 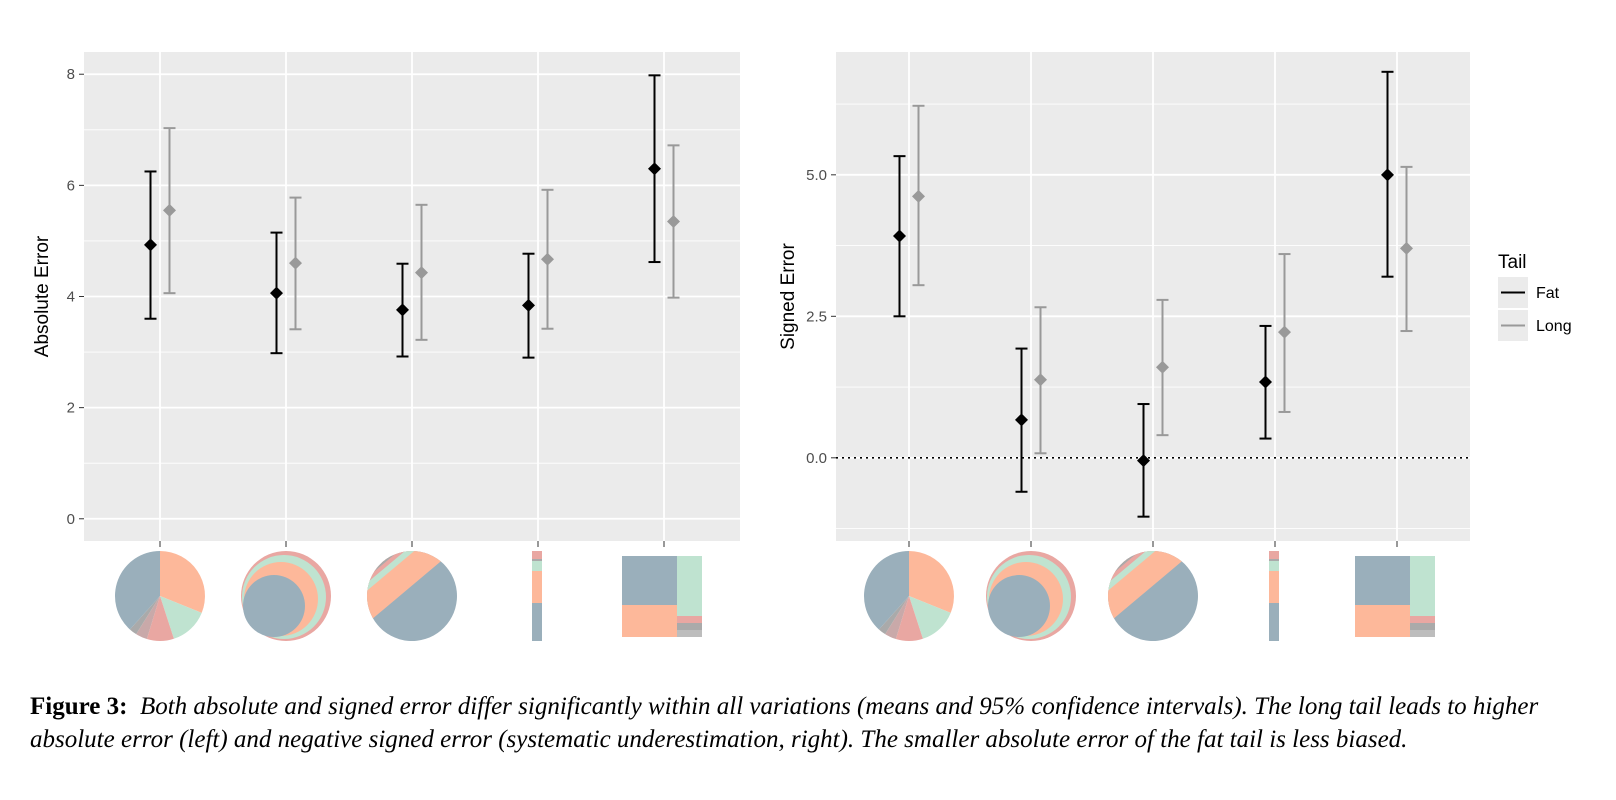 I want to click on legend-label-fat: Fat, so click(x=1548, y=293).